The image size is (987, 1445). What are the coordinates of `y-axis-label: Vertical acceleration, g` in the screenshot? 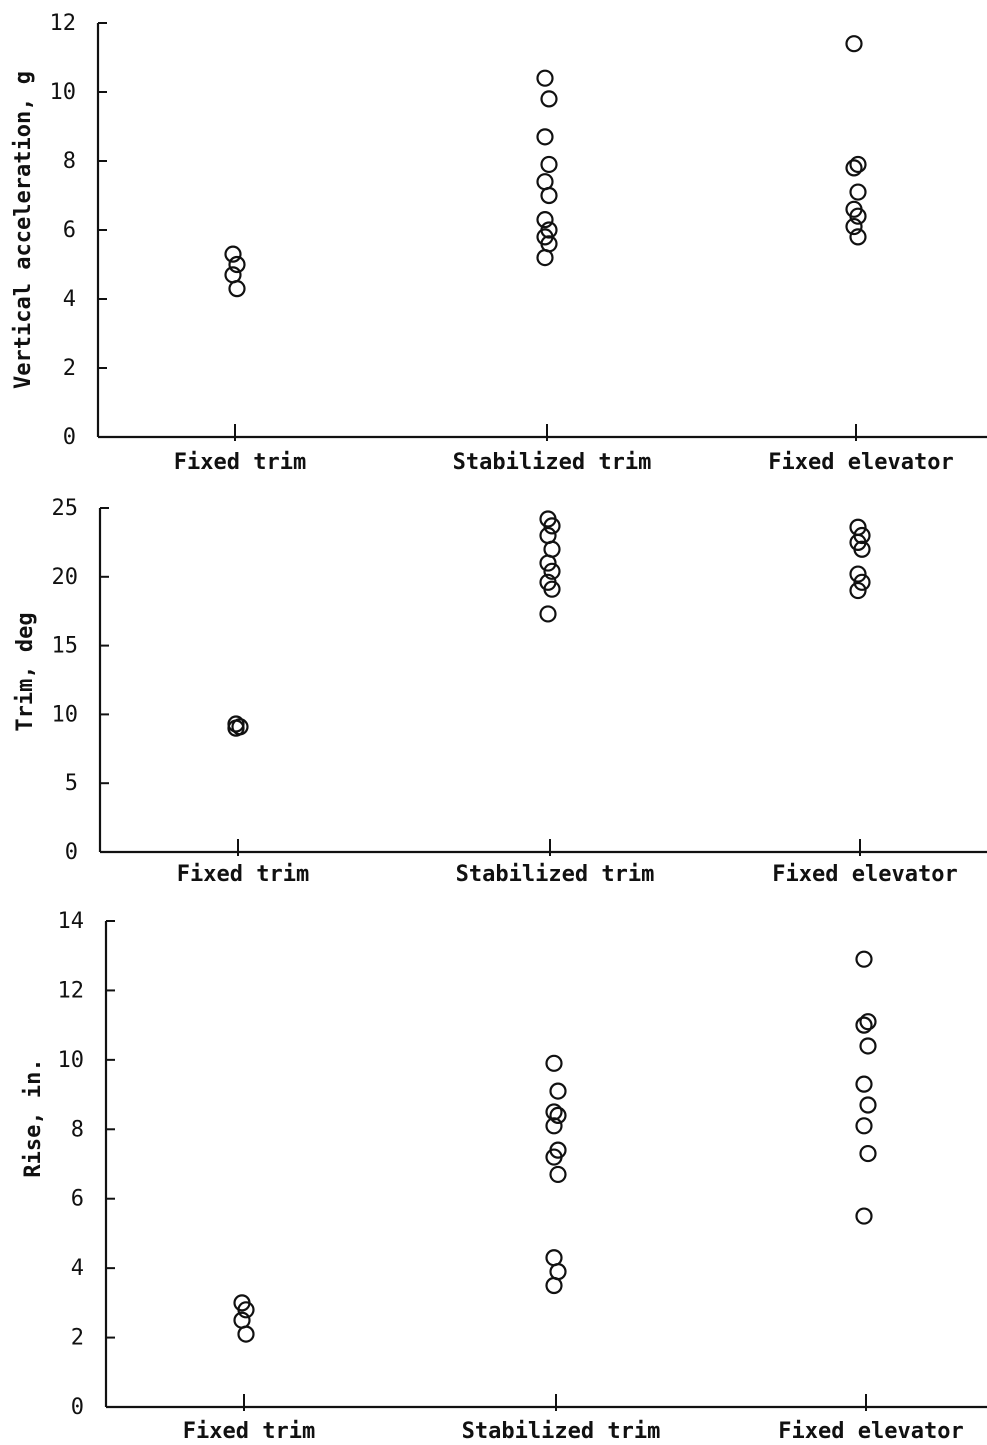 It's located at (23, 230).